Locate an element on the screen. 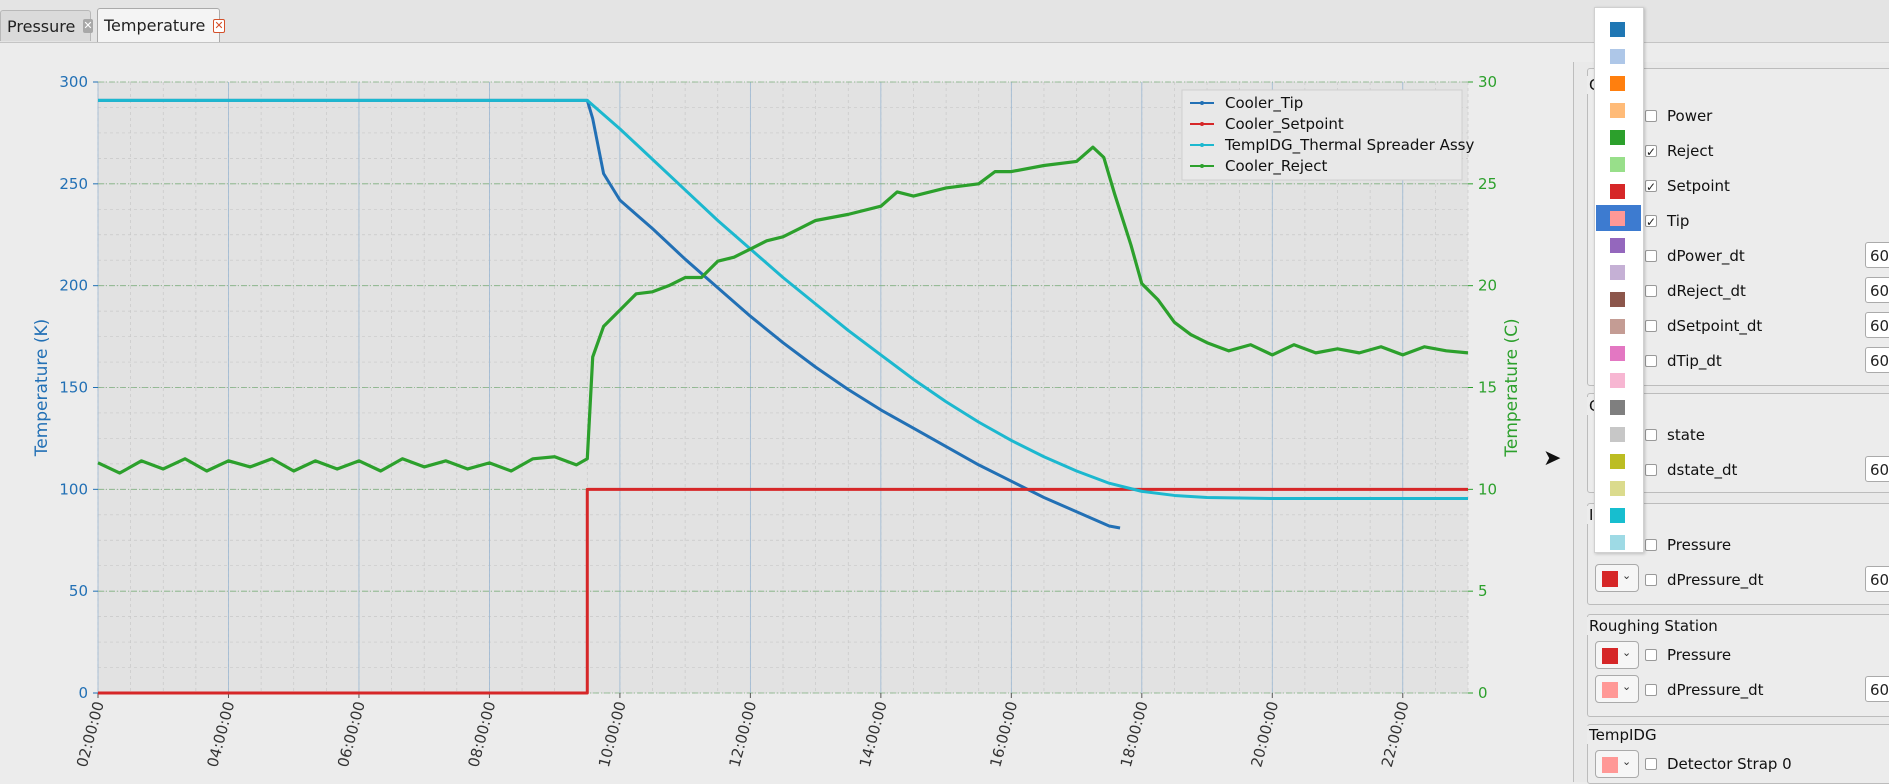 Image resolution: width=1889 pixels, height=784 pixels. signal-row: ✓ Reject is located at coordinates (1679, 151).